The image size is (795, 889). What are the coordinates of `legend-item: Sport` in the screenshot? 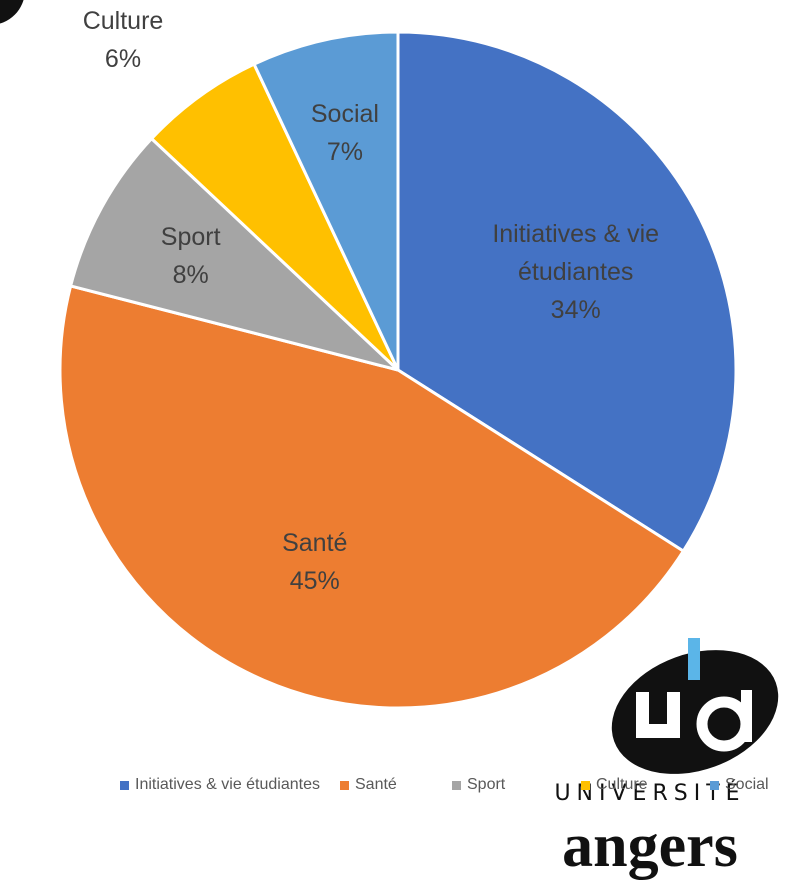 It's located at (478, 785).